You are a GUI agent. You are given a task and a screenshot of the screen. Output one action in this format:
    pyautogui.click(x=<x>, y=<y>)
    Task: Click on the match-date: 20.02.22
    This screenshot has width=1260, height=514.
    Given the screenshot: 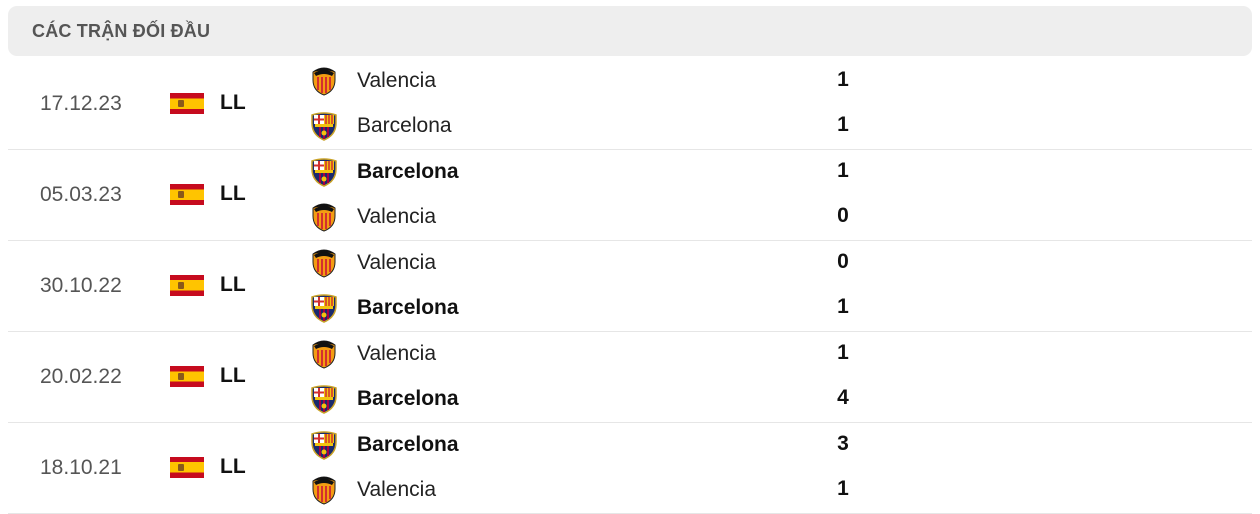 What is the action you would take?
    pyautogui.click(x=81, y=376)
    